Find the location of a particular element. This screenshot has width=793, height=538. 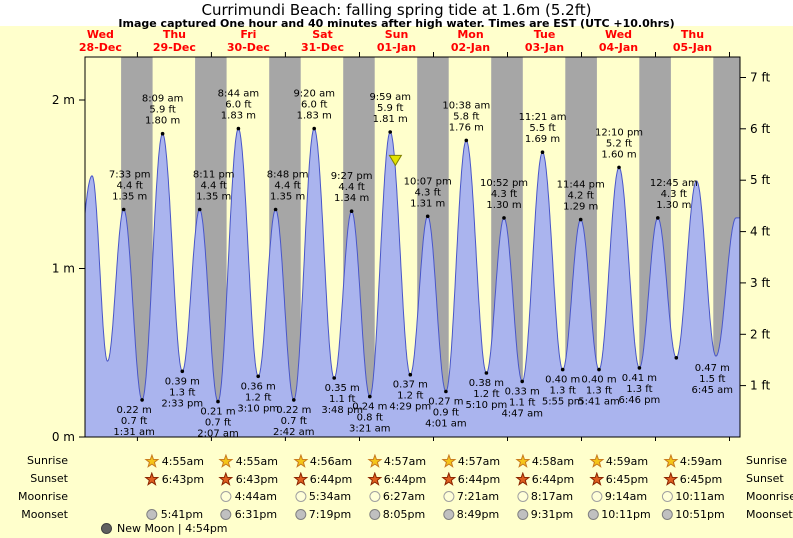

tide-label-line: 6:46 pm is located at coordinates (640, 400).